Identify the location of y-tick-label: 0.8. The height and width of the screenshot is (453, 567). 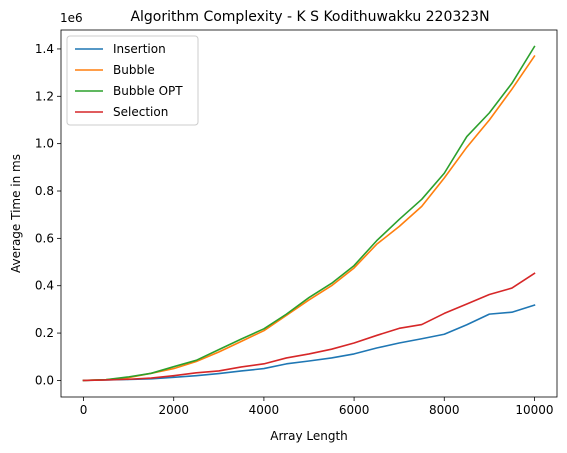
(44, 191).